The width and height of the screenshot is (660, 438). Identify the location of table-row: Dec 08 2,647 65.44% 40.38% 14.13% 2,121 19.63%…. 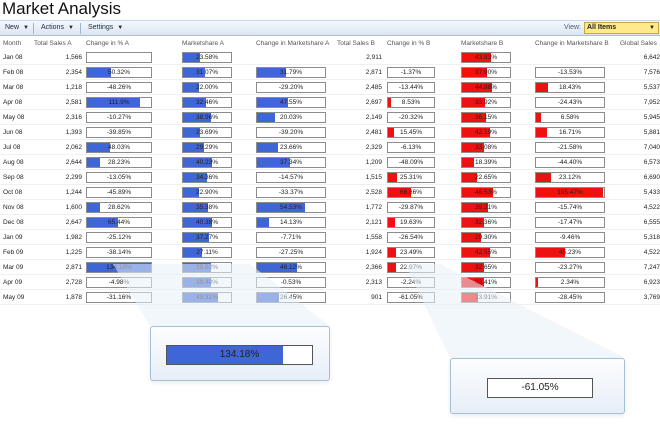
(330, 222).